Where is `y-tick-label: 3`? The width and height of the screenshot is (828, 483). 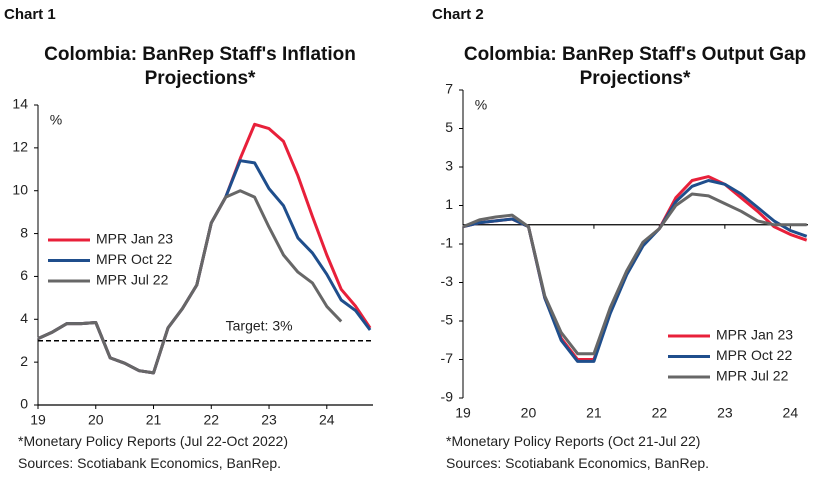 y-tick-label: 3 is located at coordinates (449, 166).